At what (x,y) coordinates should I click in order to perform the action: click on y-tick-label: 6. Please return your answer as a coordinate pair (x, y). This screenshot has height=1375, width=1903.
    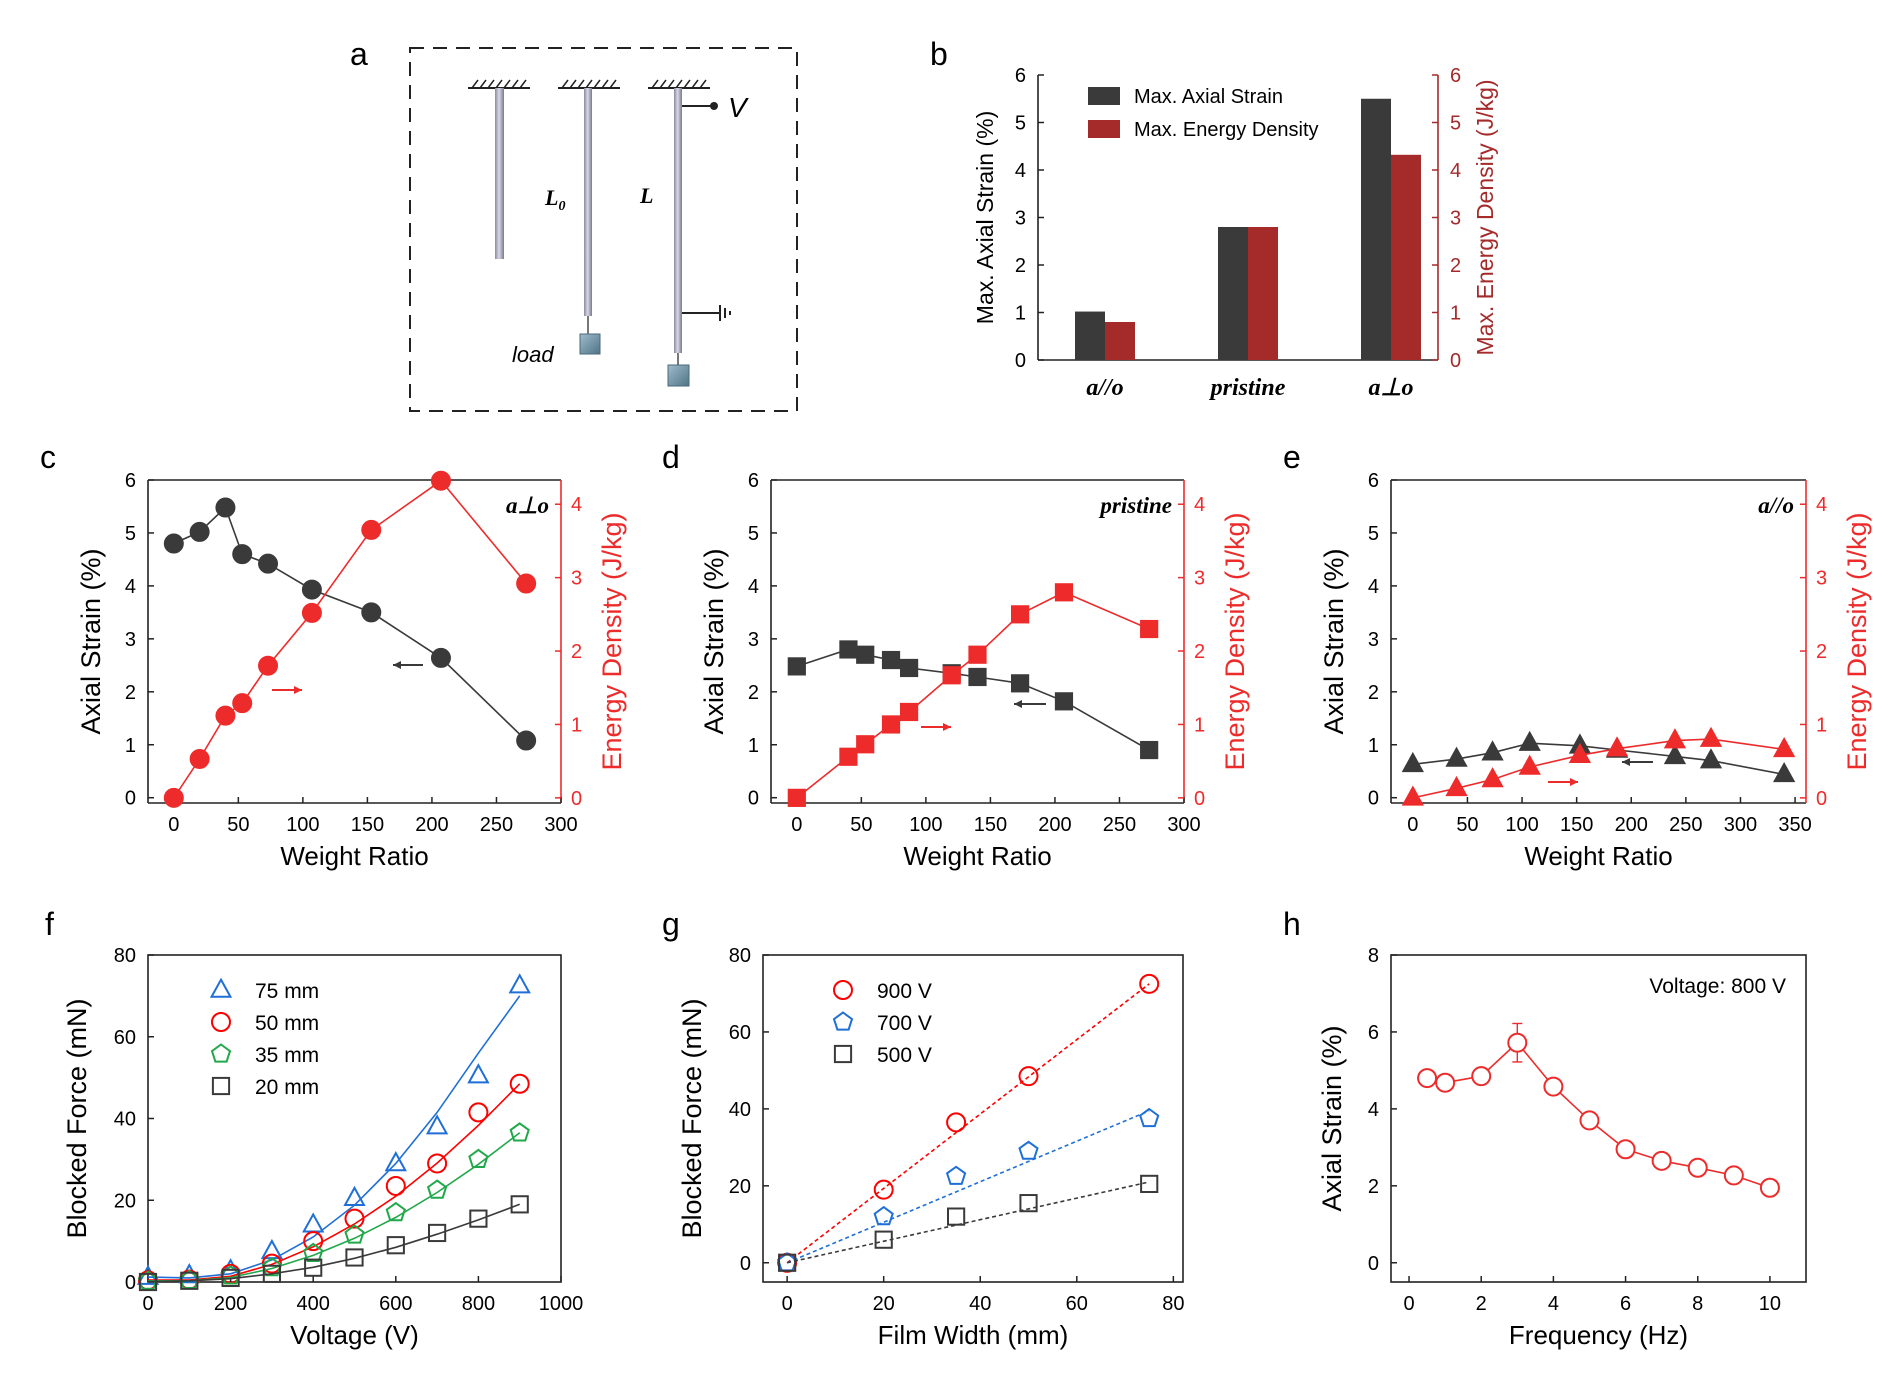
    Looking at the image, I should click on (1373, 481).